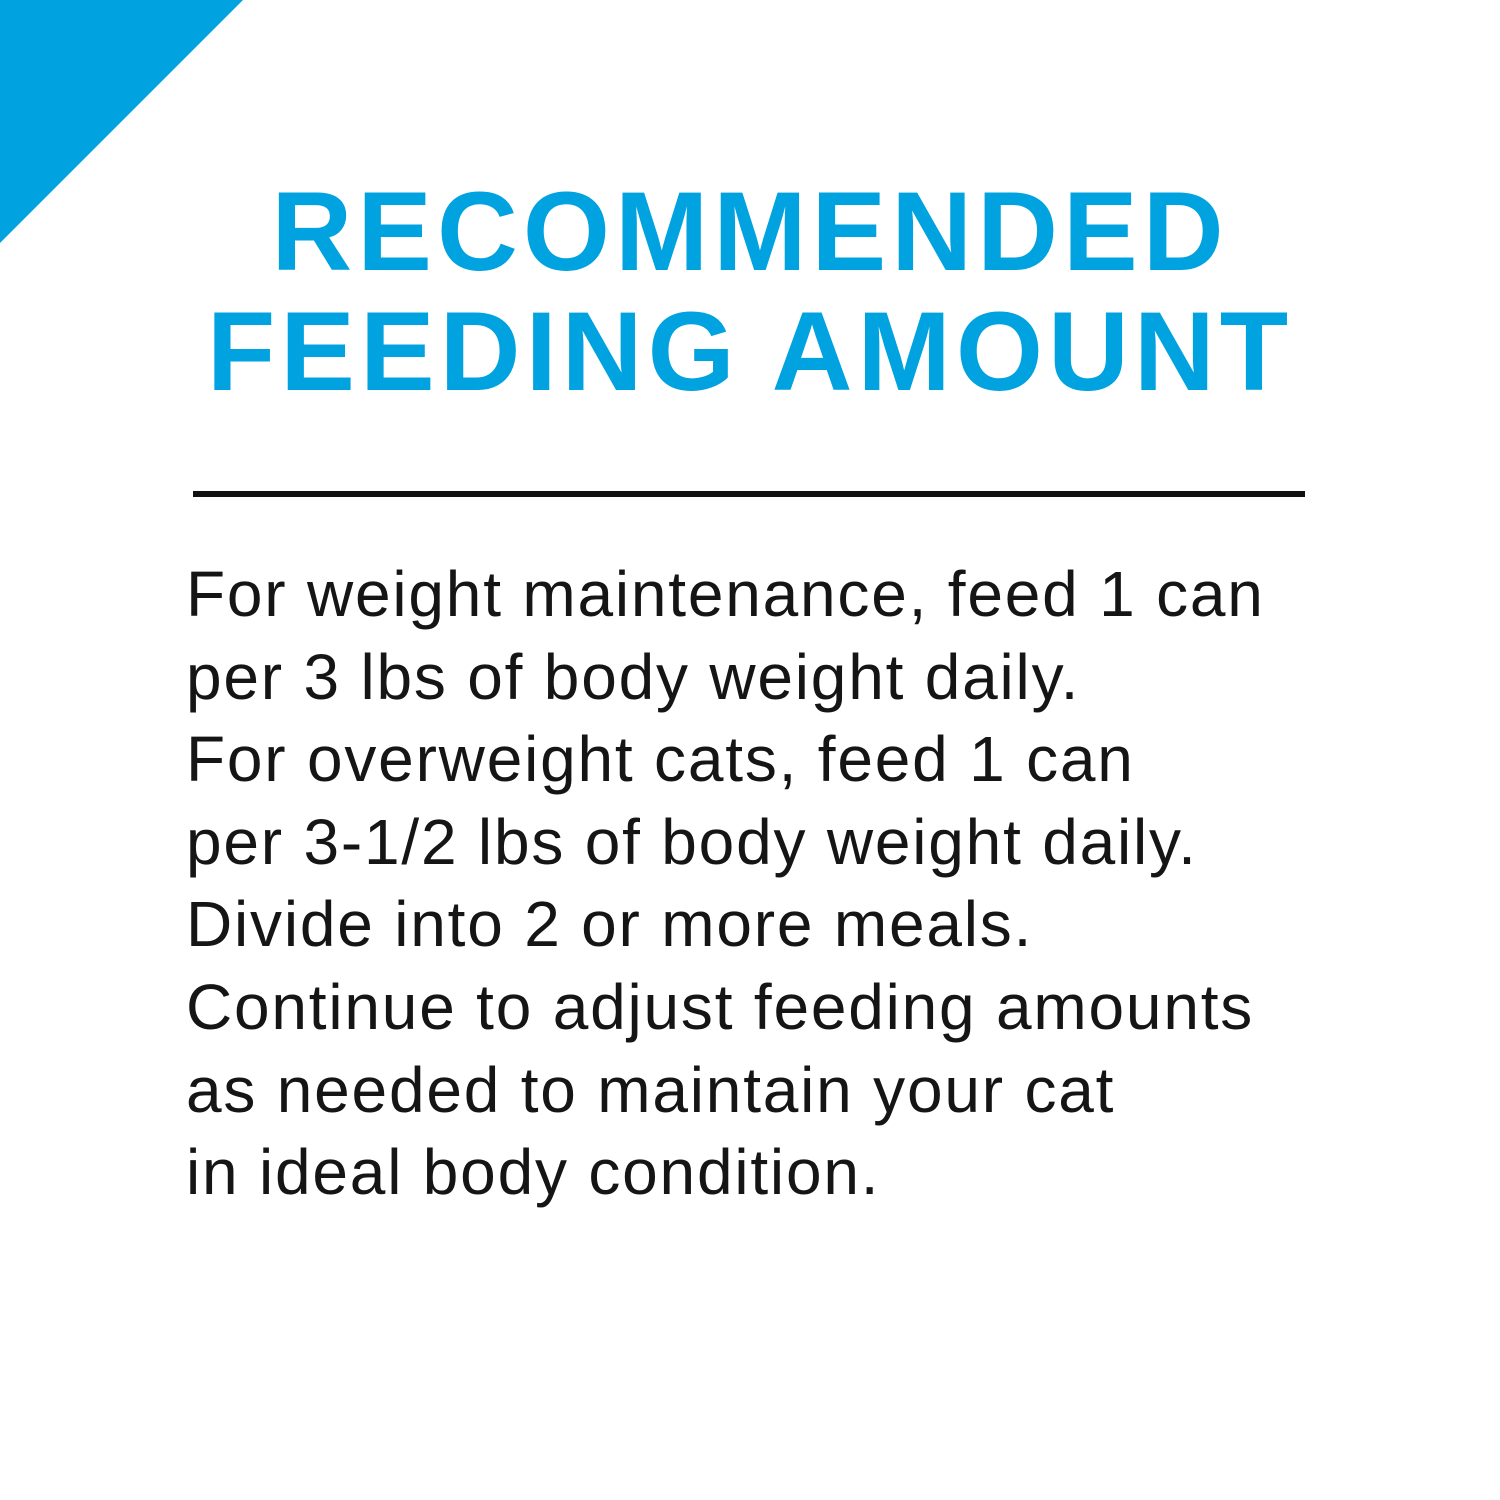 The height and width of the screenshot is (1500, 1500). I want to click on body-line: For weight maintenance, feed 1 can, so click(725, 594).